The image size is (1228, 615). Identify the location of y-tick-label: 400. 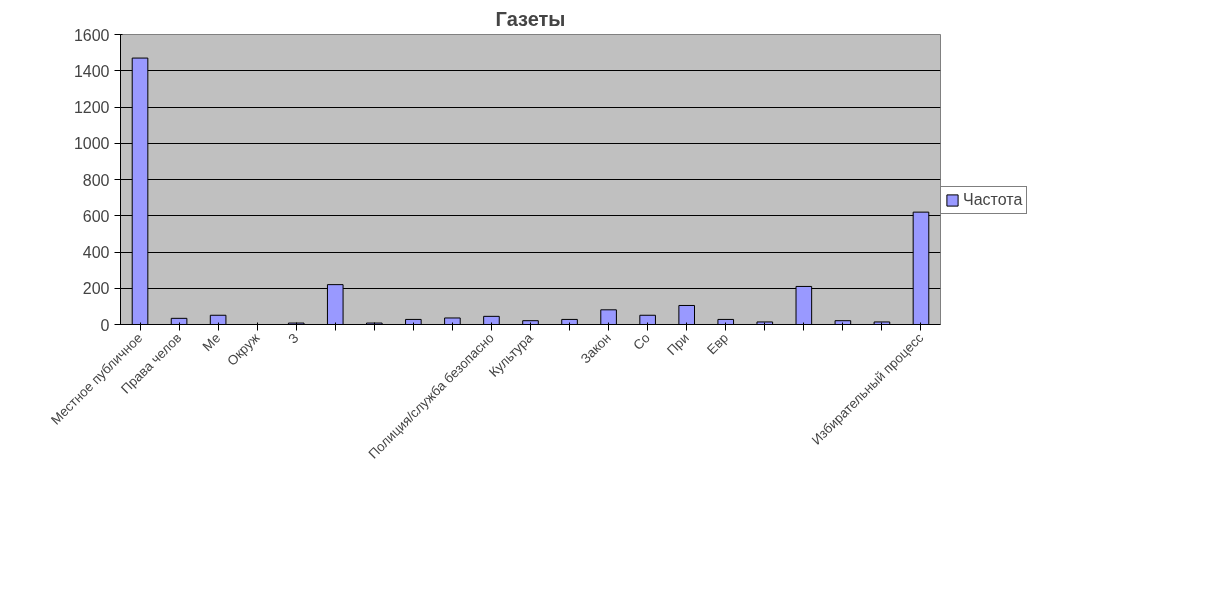
(96, 252).